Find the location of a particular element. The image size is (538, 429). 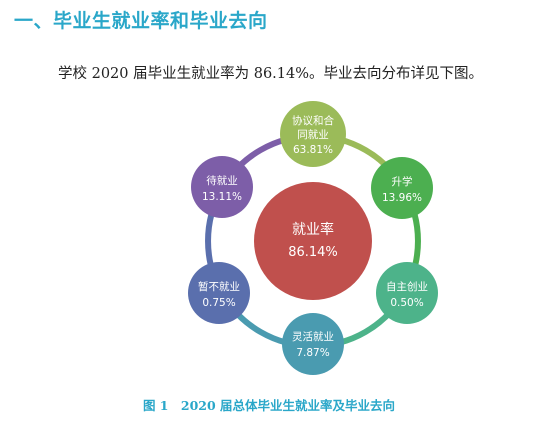

center-value: 86.14% is located at coordinates (313, 252).